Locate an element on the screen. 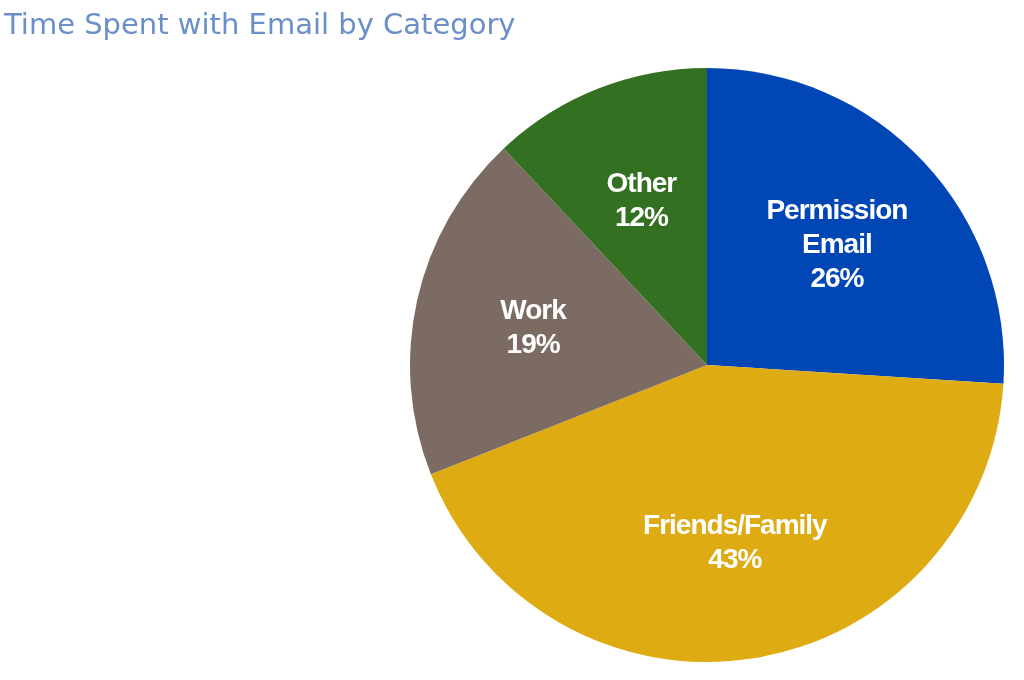  slice-label: Other is located at coordinates (642, 182).